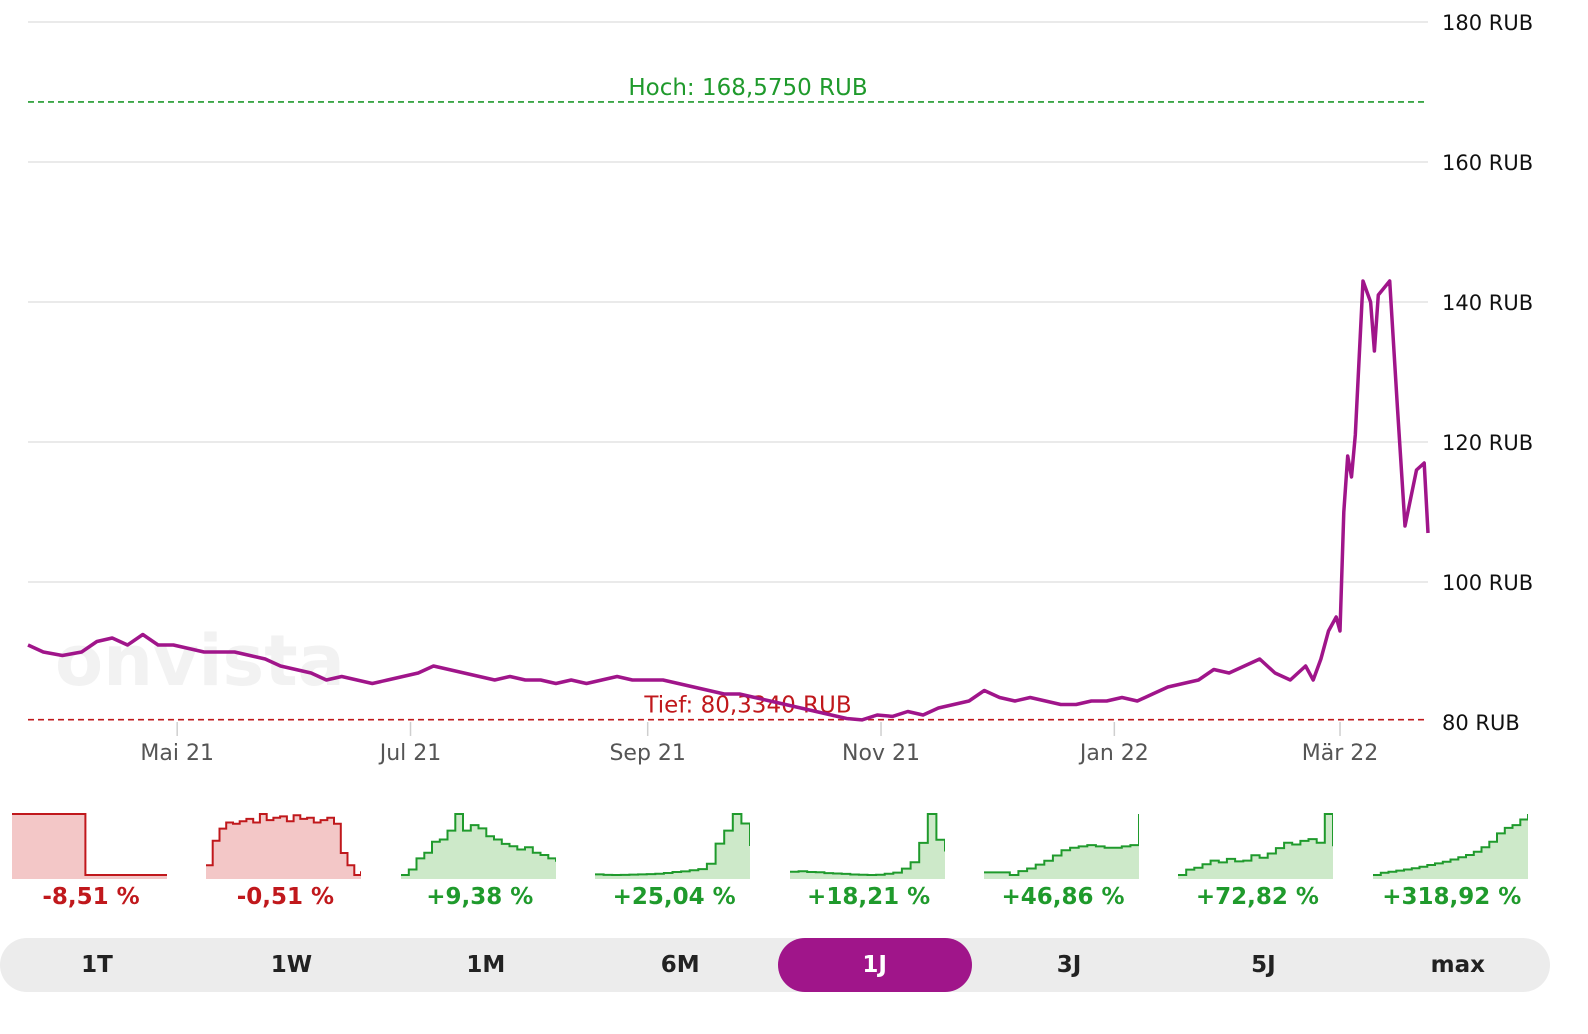 The height and width of the screenshot is (1034, 1588). What do you see at coordinates (1113, 753) in the screenshot?
I see `x-tick-label: Jan 22` at bounding box center [1113, 753].